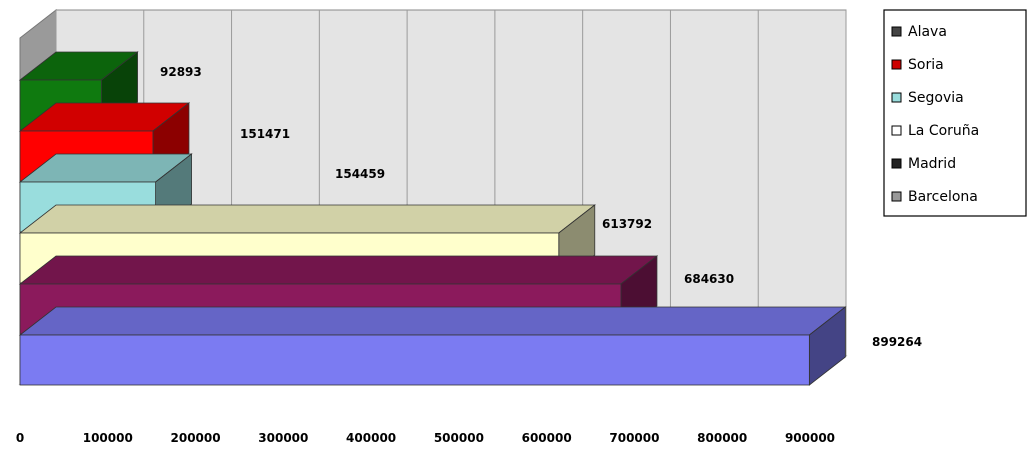 Image resolution: width=1036 pixels, height=456 pixels. I want to click on legend-item: Barcelona, so click(934, 197).